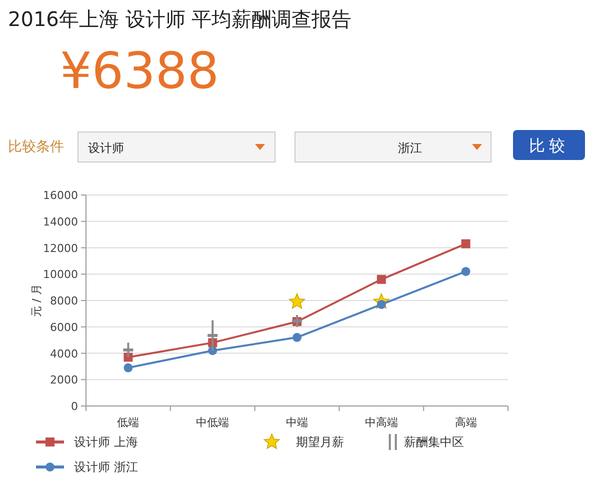  I want to click on text: 比较条件, so click(36, 147).